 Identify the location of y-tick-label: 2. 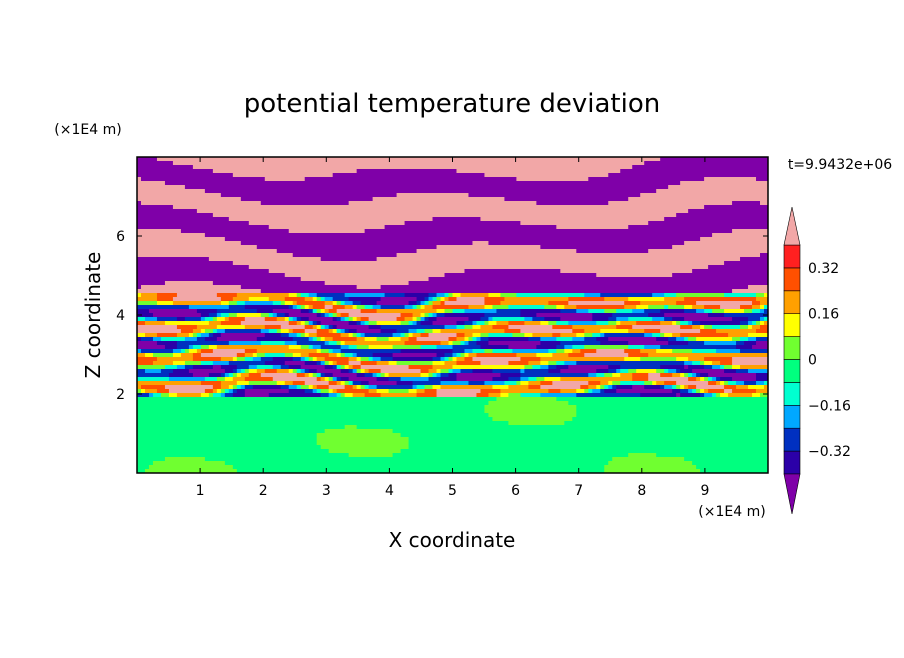
(120, 395).